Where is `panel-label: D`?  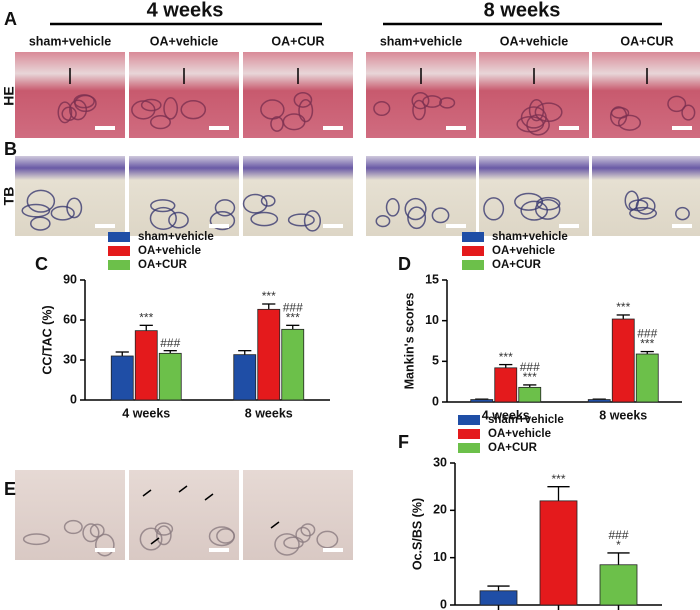
panel-label: D is located at coordinates (404, 264).